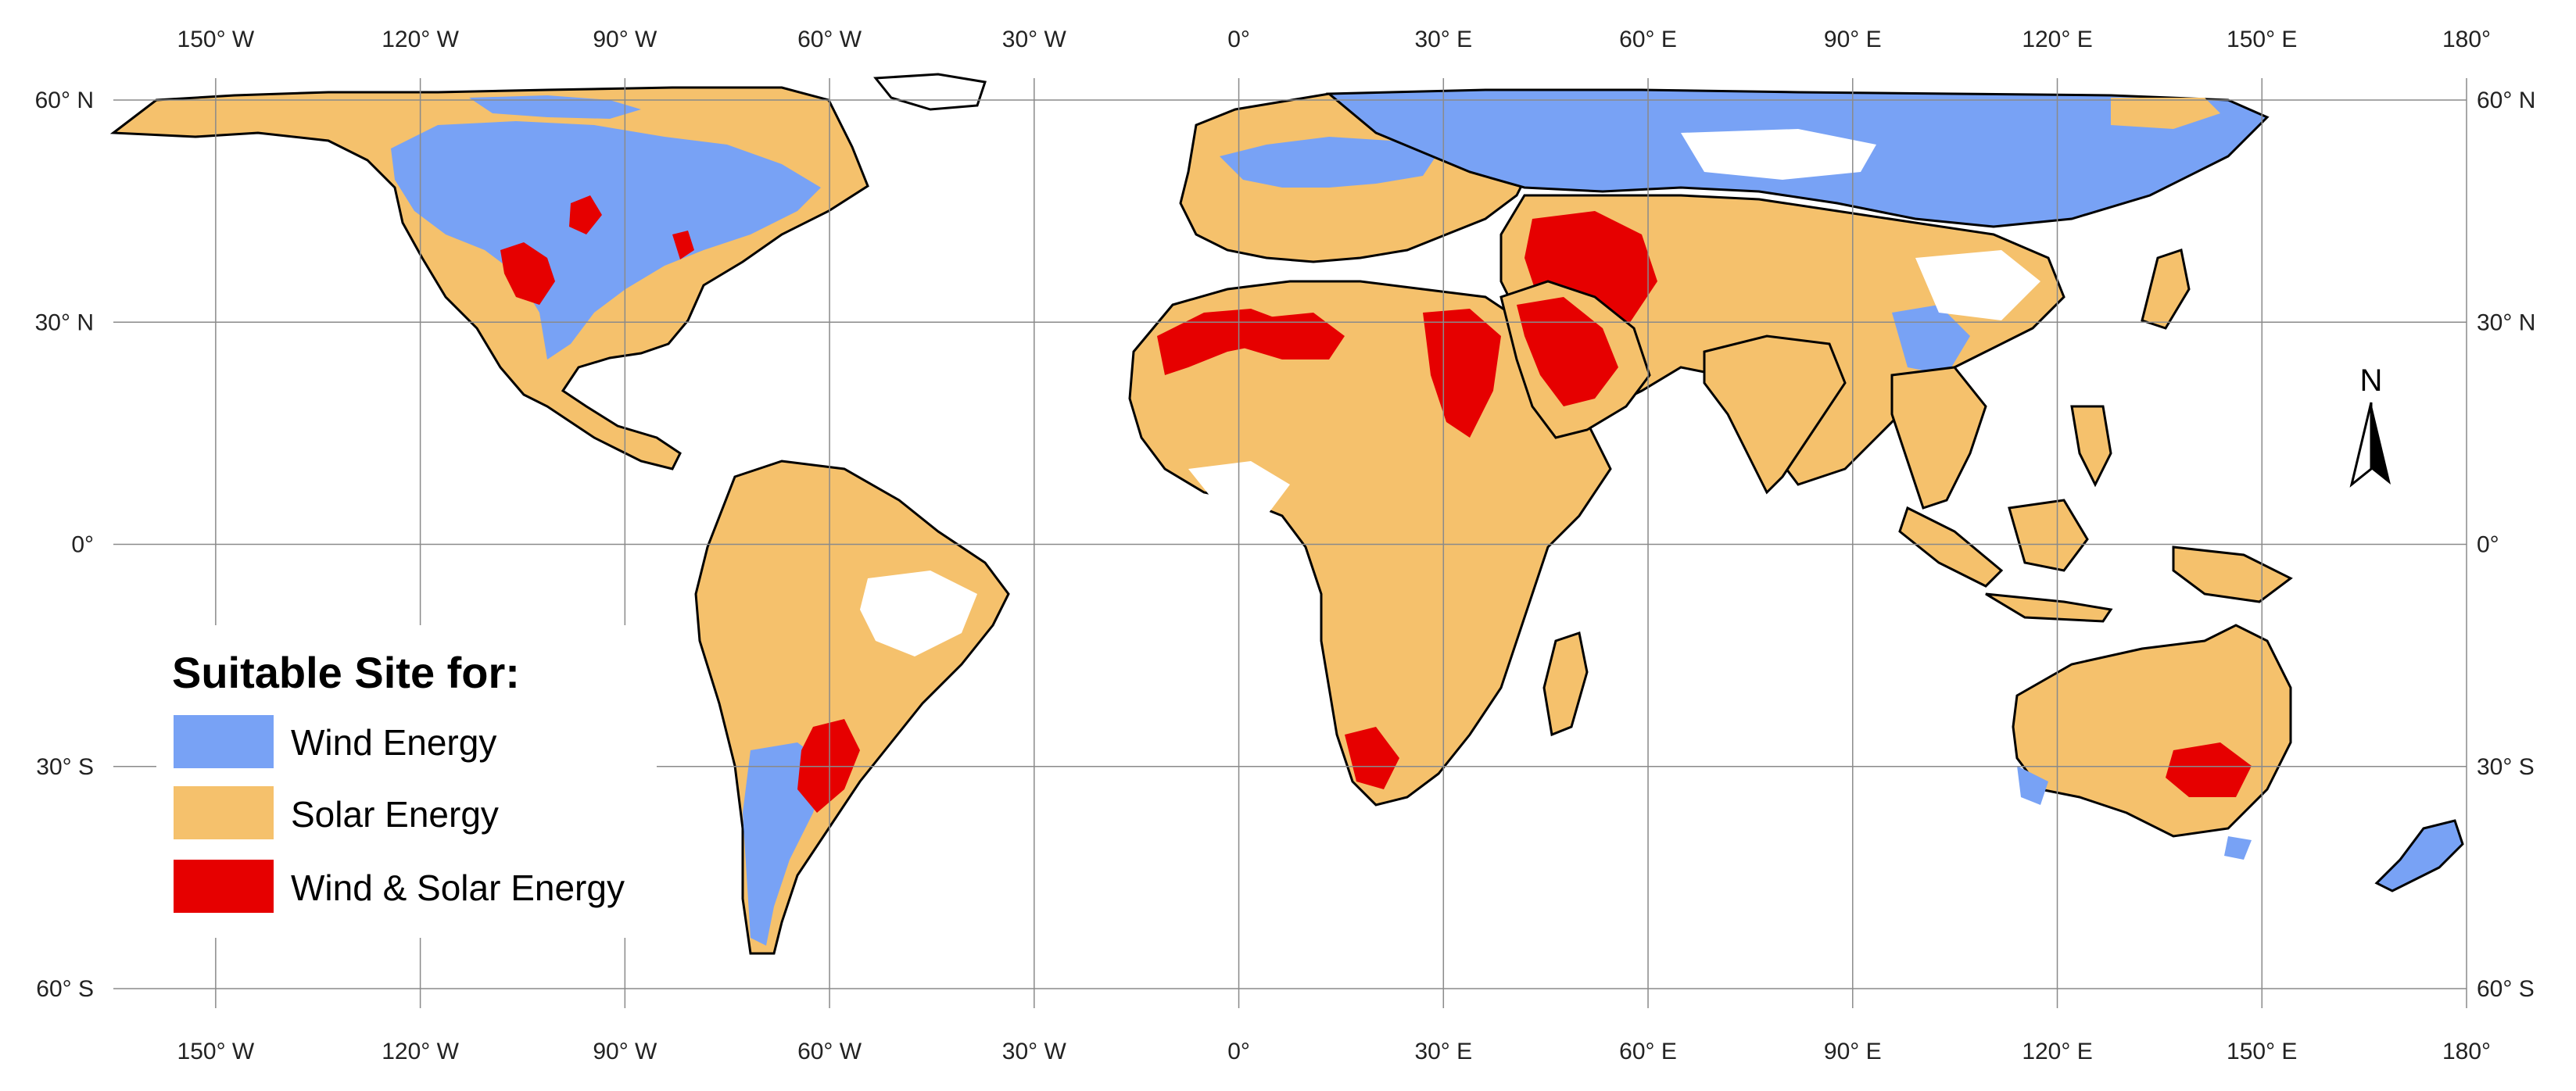 This screenshot has width=2576, height=1091. I want to click on legend-label-wind-solar: Wind & Solar Energy, so click(458, 887).